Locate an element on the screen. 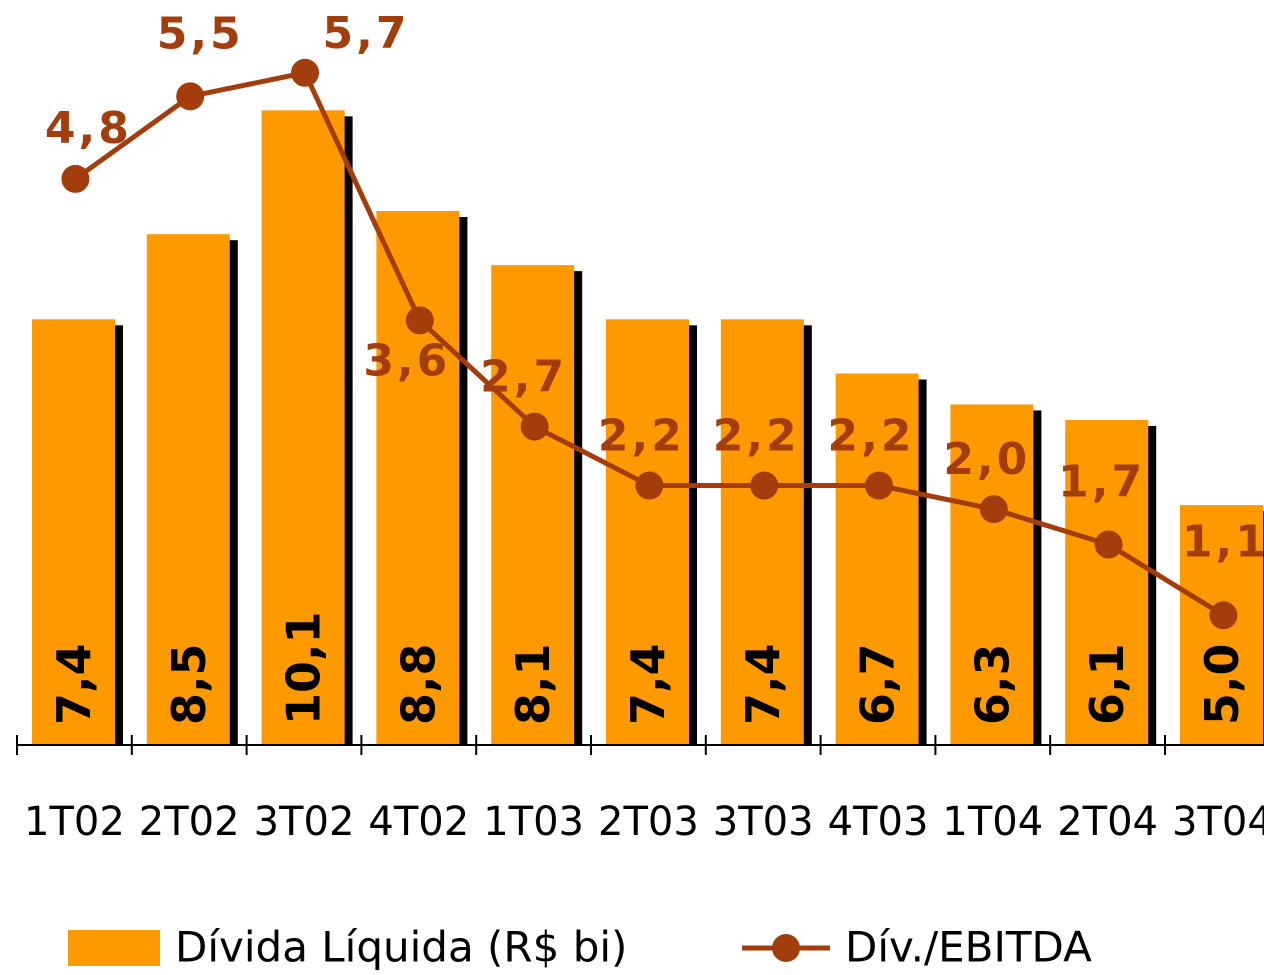 The height and width of the screenshot is (975, 1264). bar-value-label: 5,0 is located at coordinates (1222, 685).